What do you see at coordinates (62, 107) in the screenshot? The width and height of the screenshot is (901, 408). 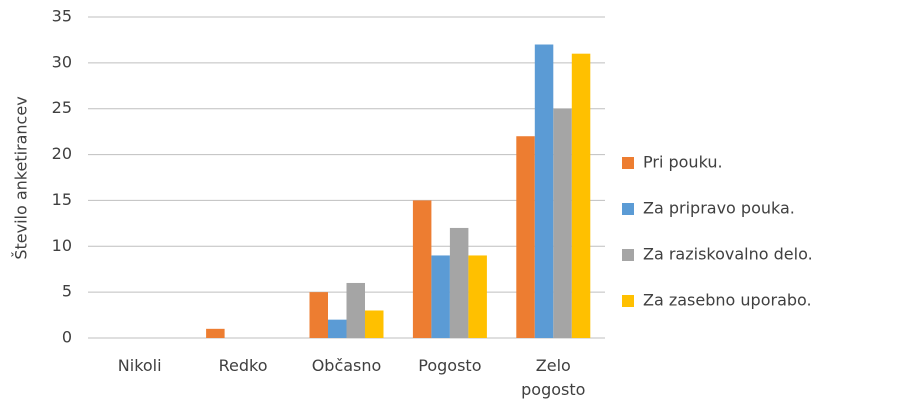 I see `y-tick-label: 25` at bounding box center [62, 107].